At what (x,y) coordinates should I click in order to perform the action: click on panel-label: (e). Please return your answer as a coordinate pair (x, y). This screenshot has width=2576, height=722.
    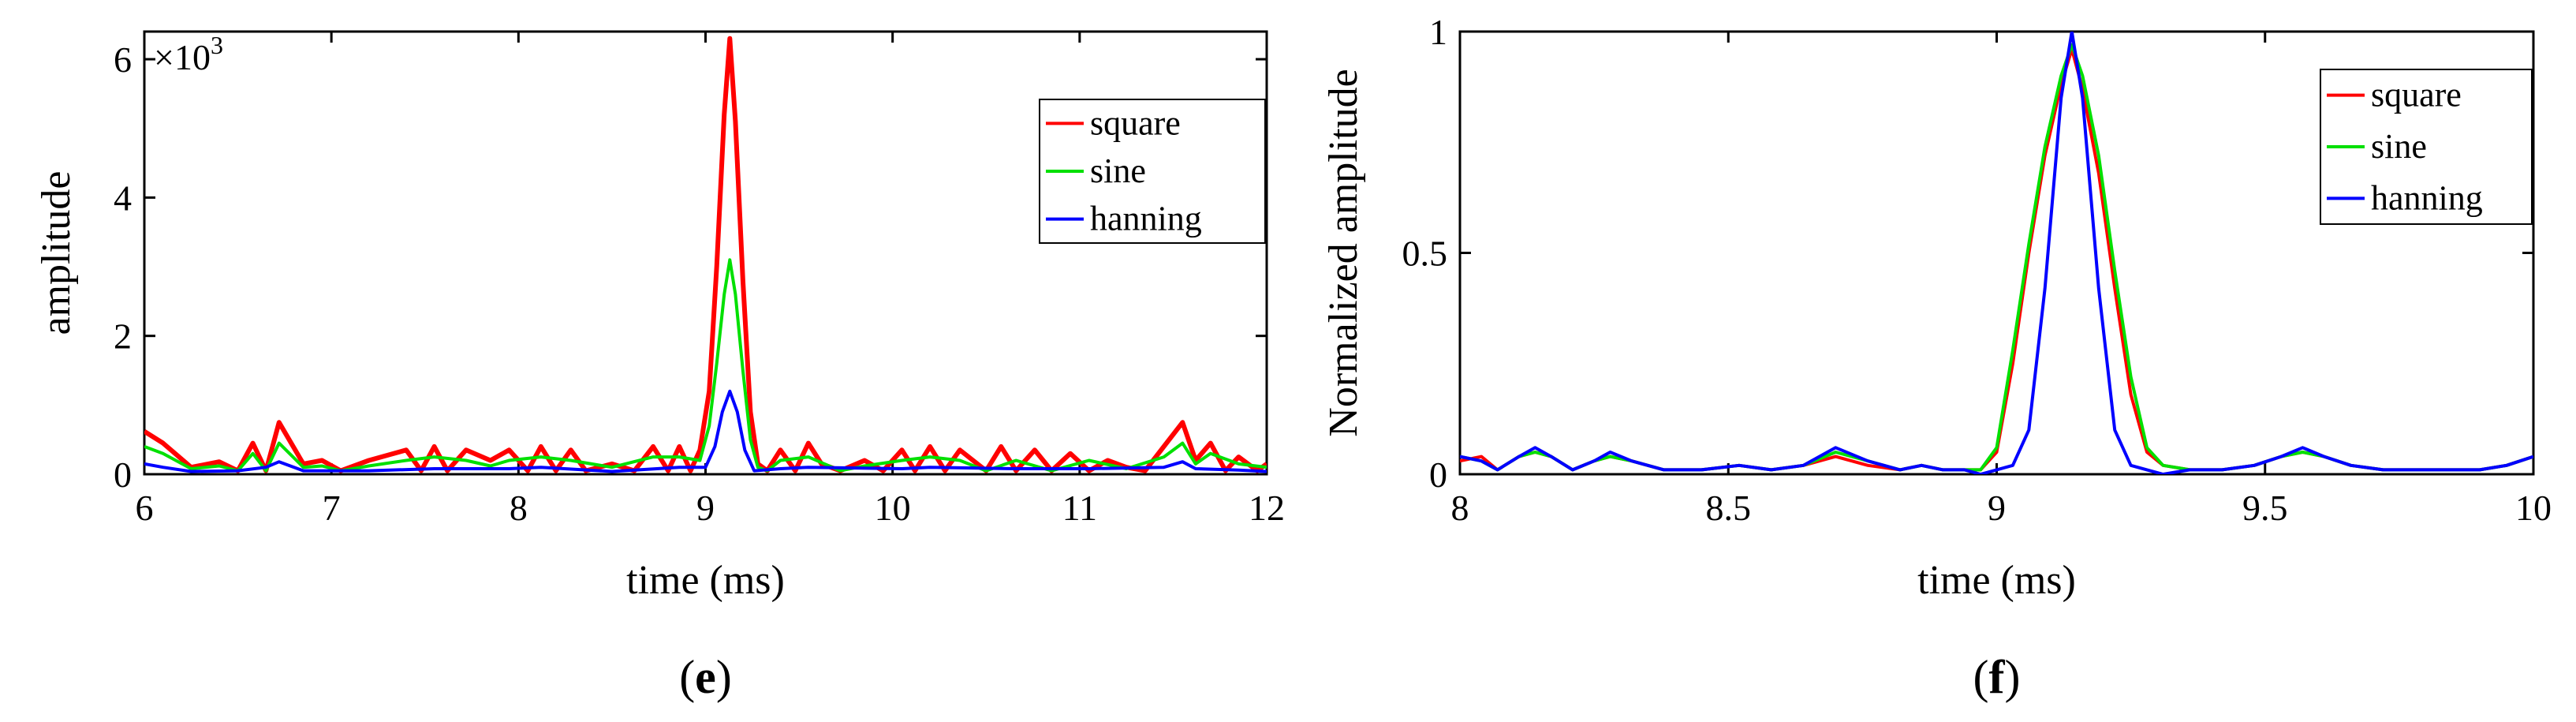
    Looking at the image, I should click on (705, 677).